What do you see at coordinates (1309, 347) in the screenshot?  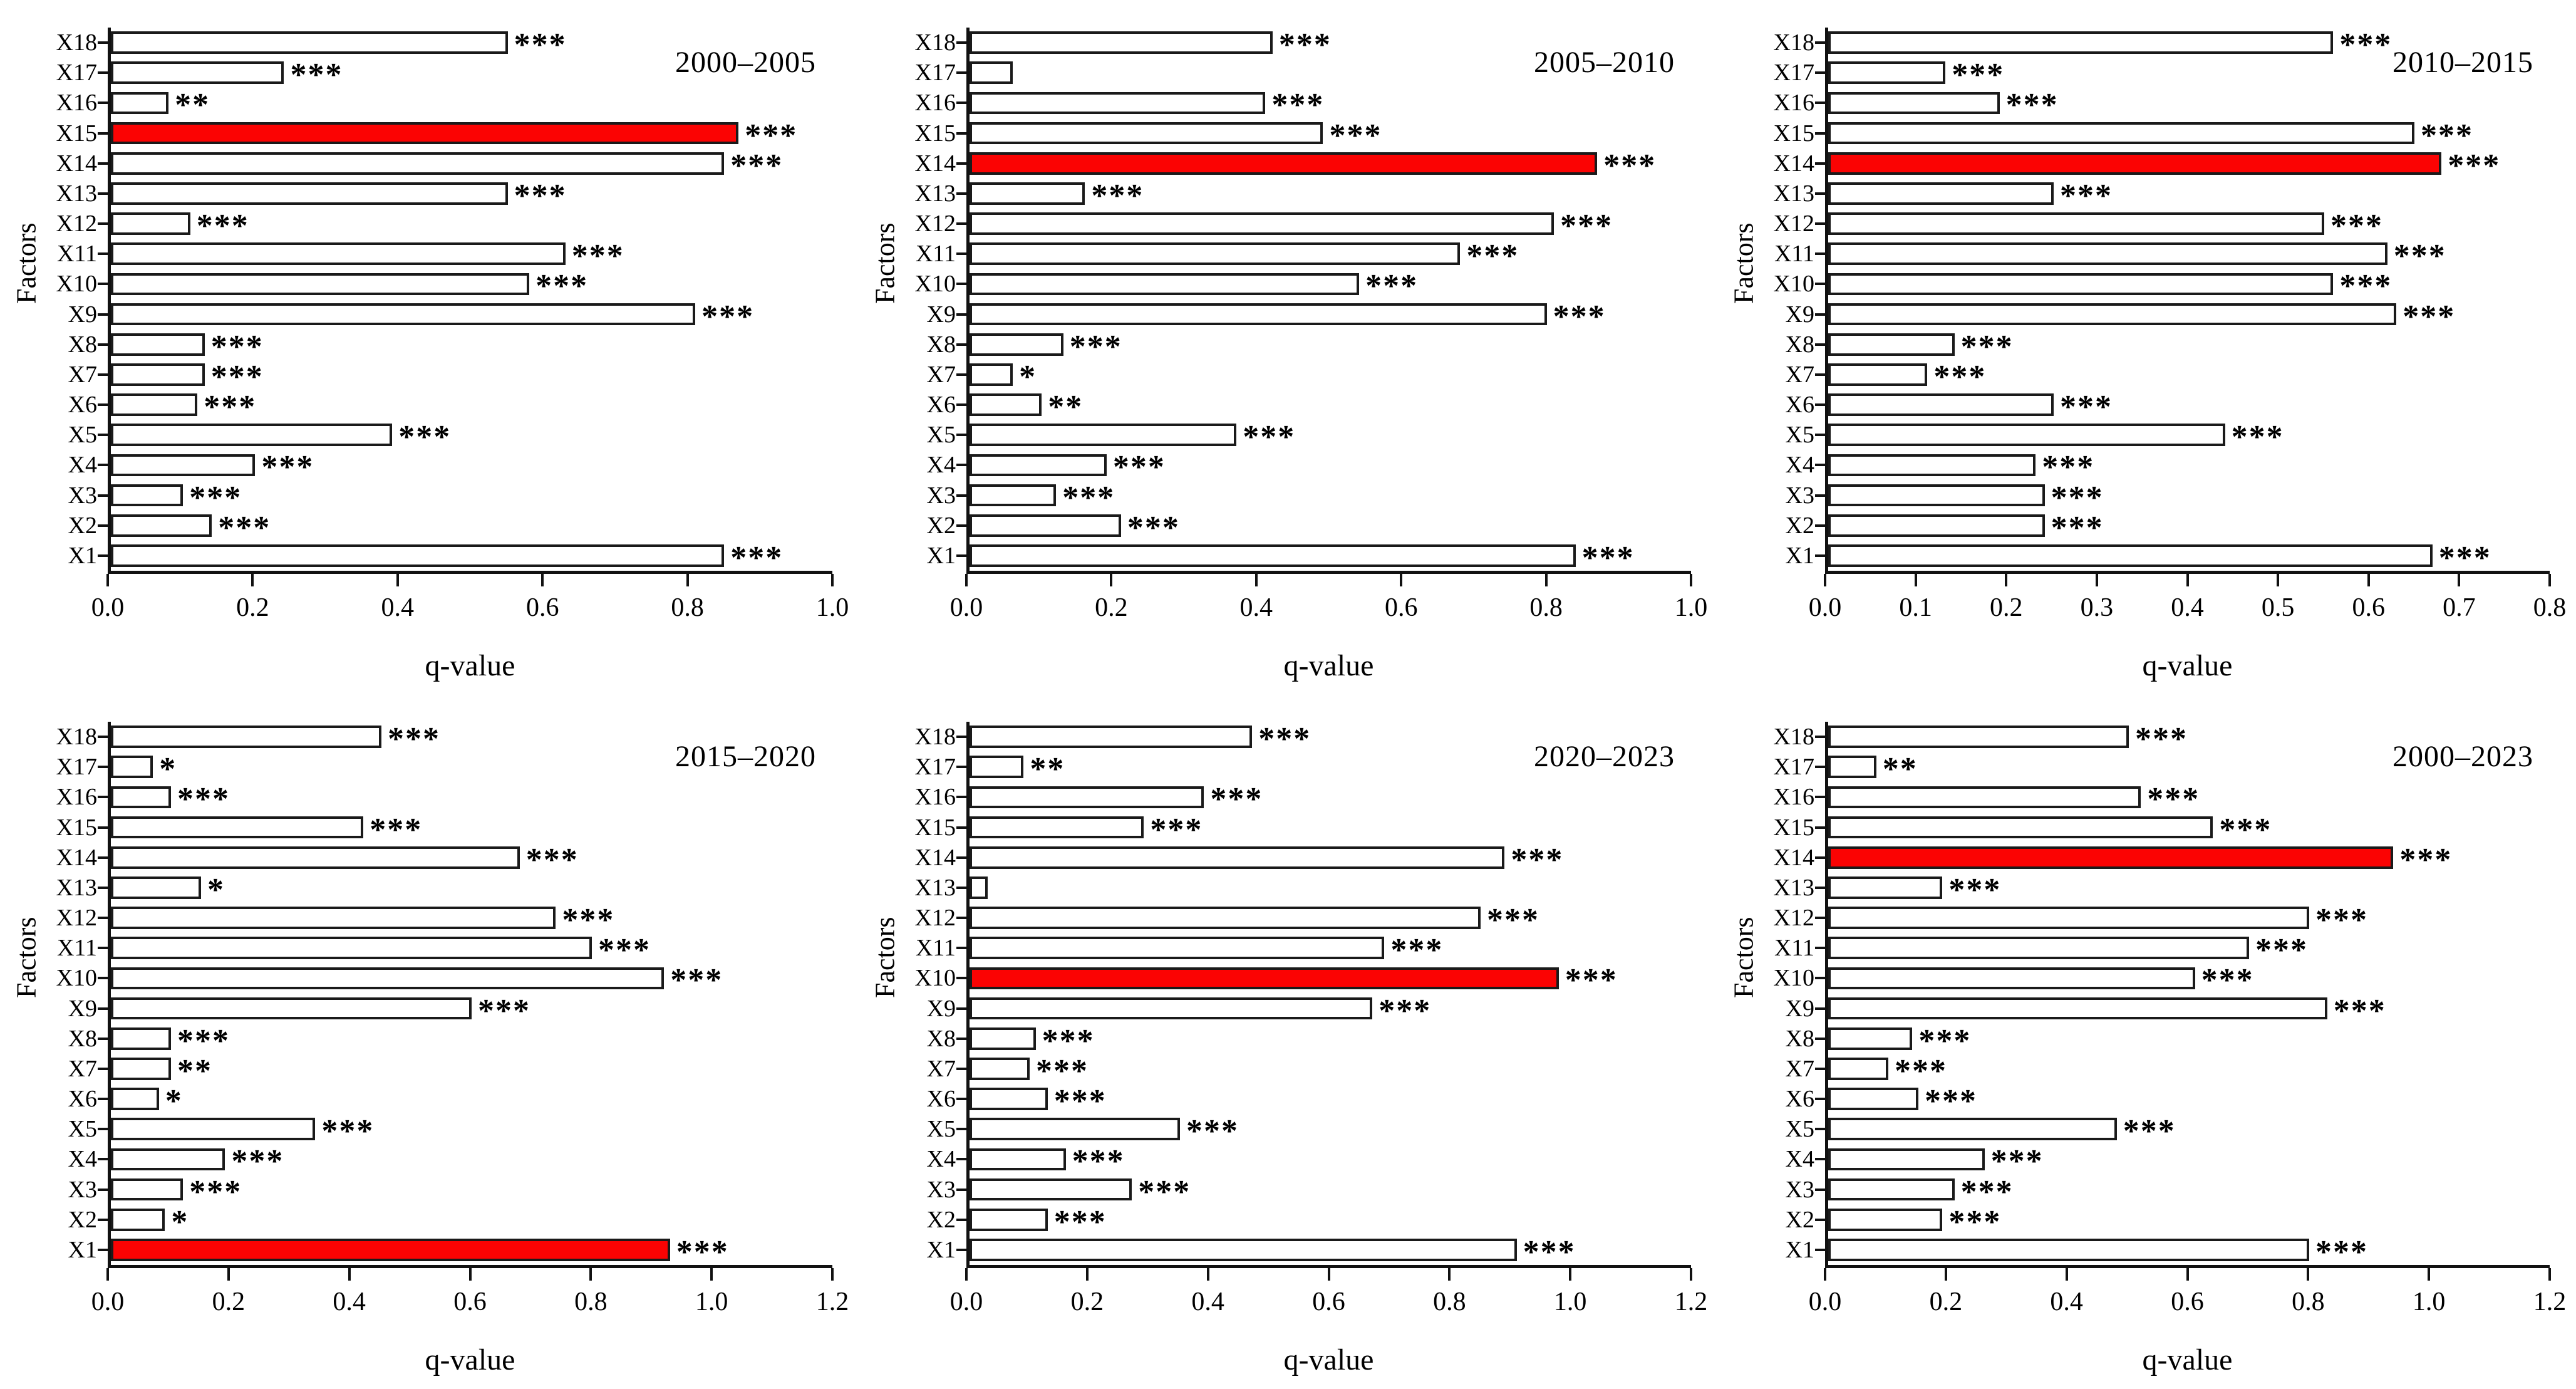 I see `bar-row-x8: X8 ***` at bounding box center [1309, 347].